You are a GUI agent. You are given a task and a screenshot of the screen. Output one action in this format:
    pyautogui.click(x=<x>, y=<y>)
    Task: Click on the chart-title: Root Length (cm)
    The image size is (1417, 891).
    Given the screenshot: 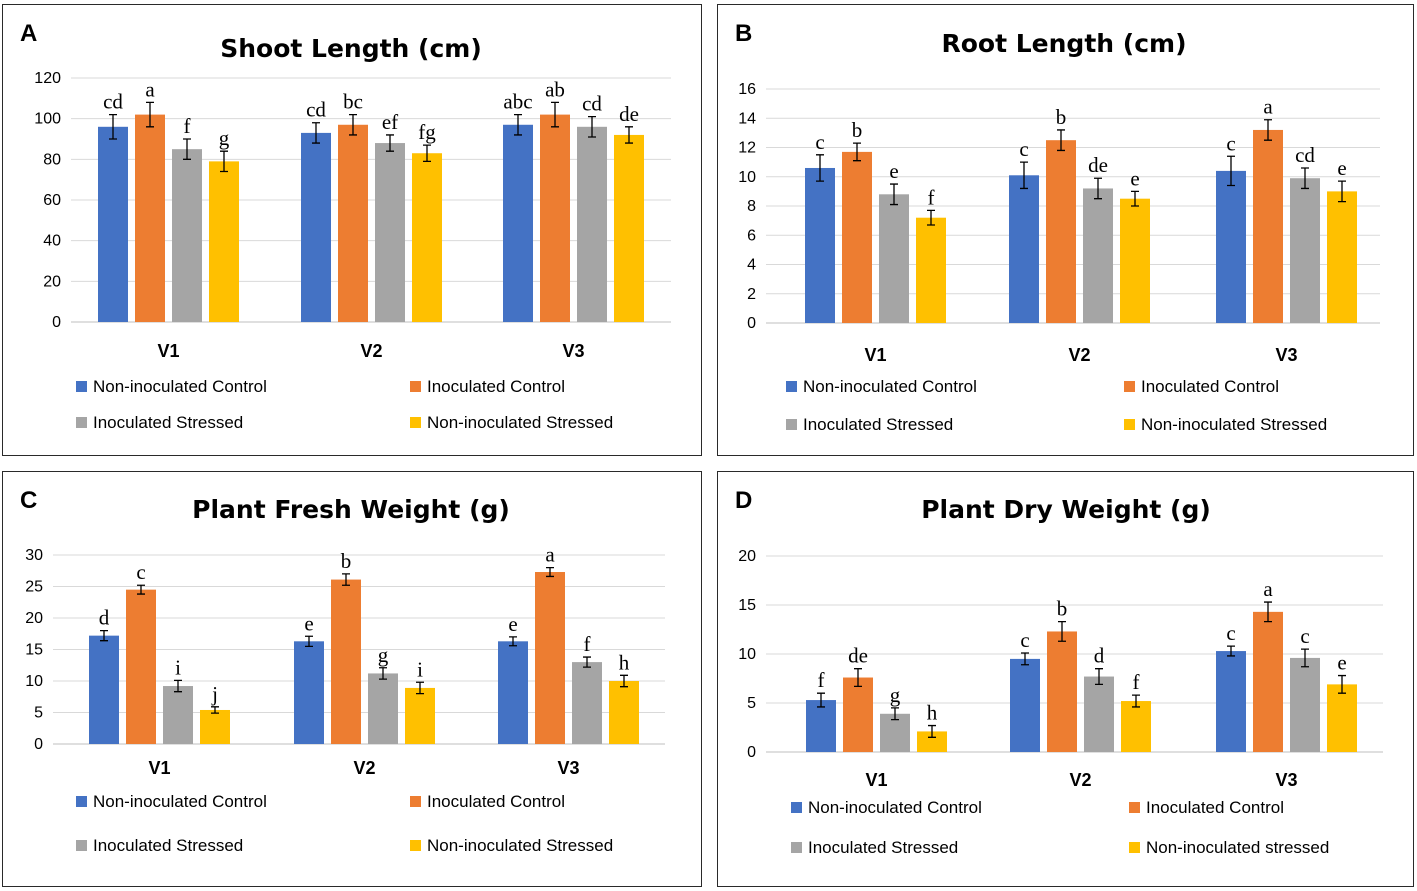 What is the action you would take?
    pyautogui.click(x=1063, y=43)
    